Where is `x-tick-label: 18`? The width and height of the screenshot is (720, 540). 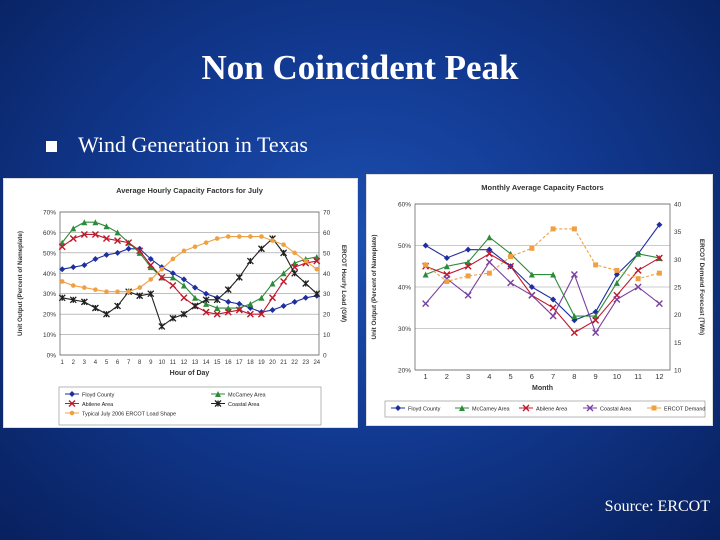 x-tick-label: 18 is located at coordinates (250, 363).